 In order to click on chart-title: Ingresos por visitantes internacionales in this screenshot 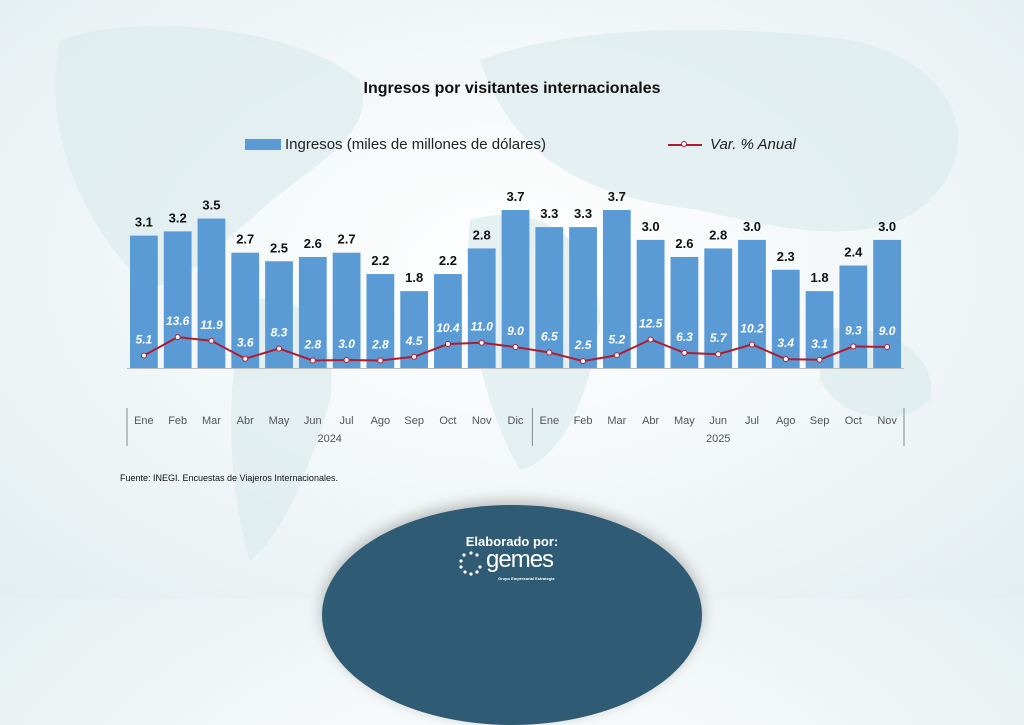, I will do `click(512, 88)`.